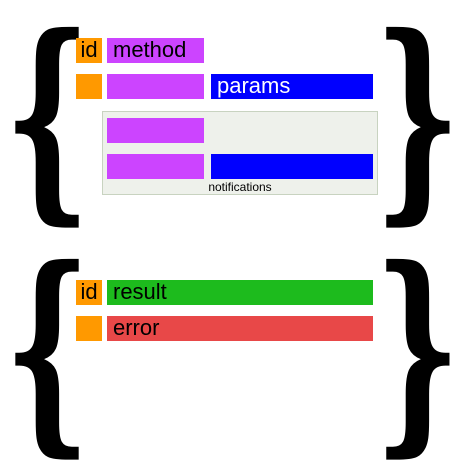  What do you see at coordinates (155, 50) in the screenshot?
I see `request-method-block: method` at bounding box center [155, 50].